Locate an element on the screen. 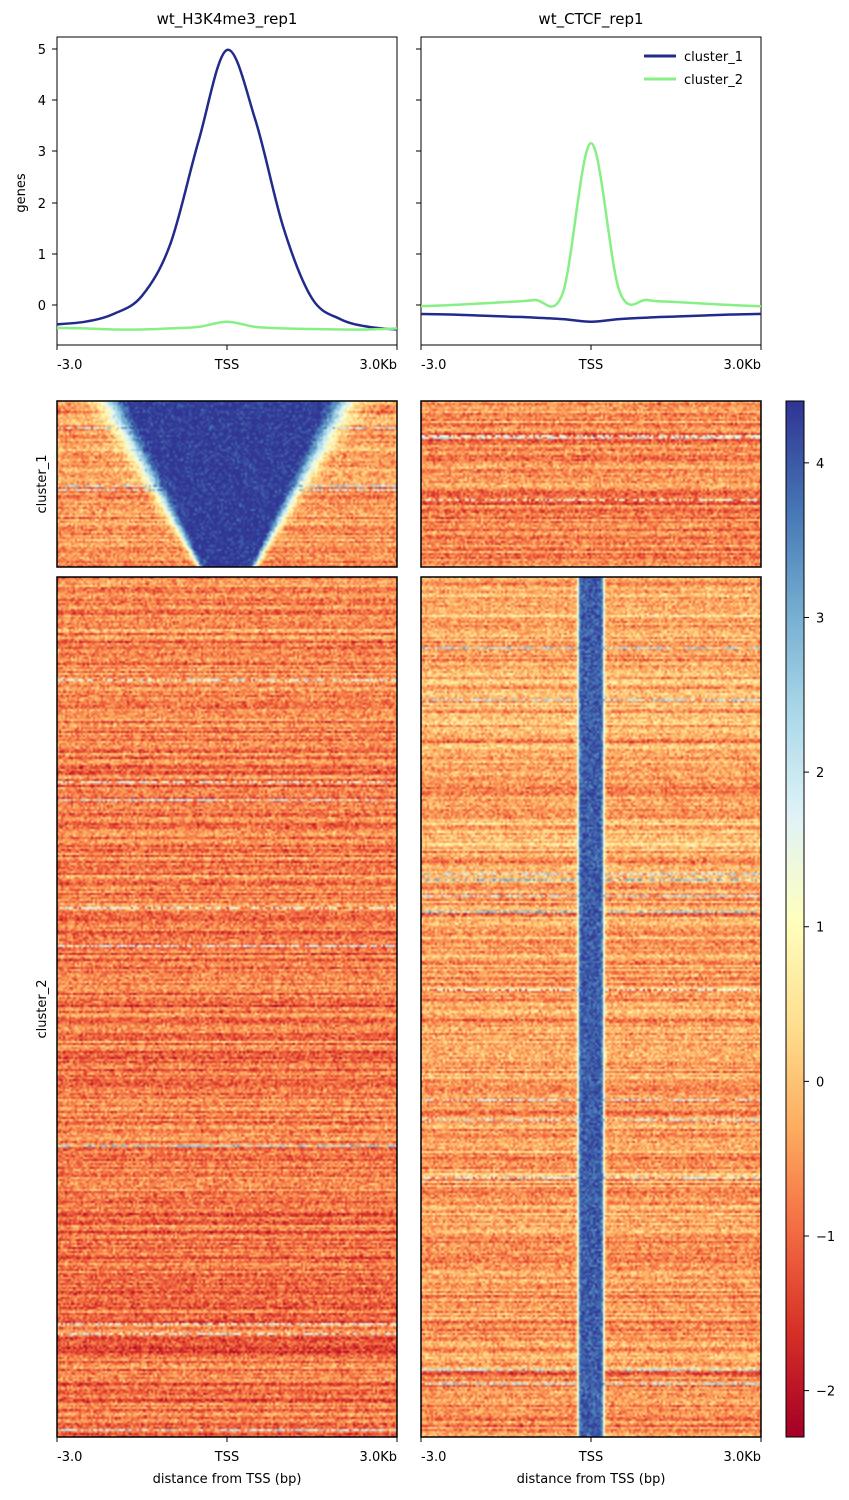 This screenshot has height=1500, width=849. profile-xticks-right: -3.0 TSS 3.0Kb is located at coordinates (591, 359).